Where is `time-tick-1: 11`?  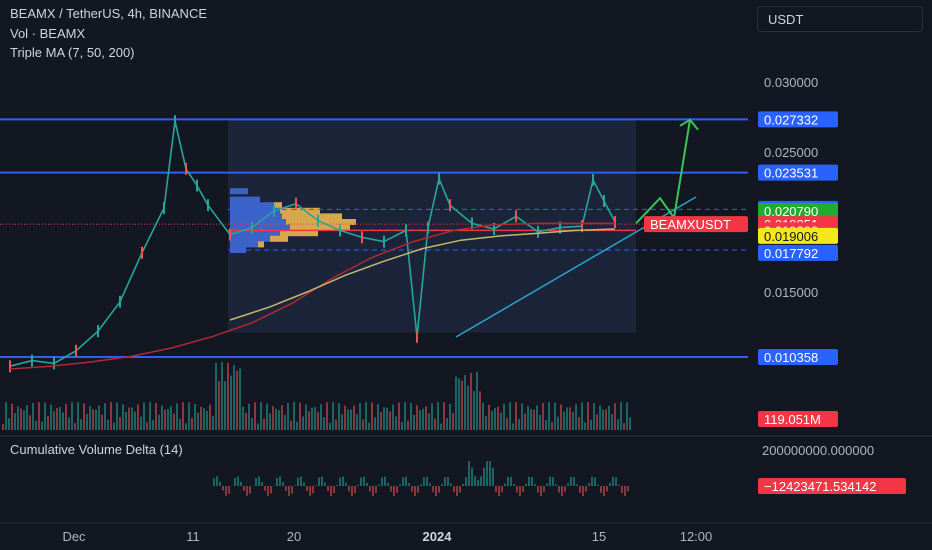
time-tick-1: 11 is located at coordinates (193, 536).